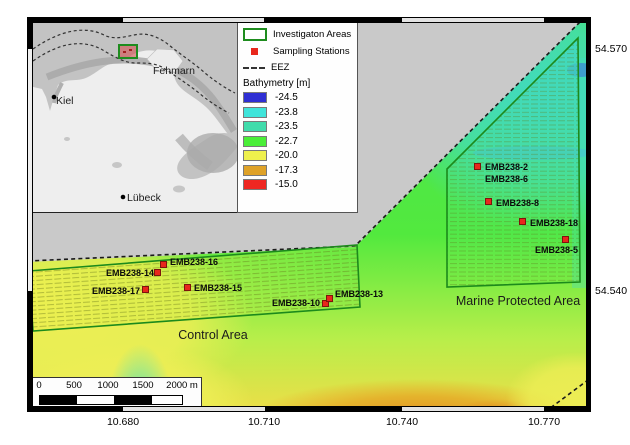  Describe the element at coordinates (611, 49) in the screenshot. I see `y-axis-tick: 54.570` at that location.